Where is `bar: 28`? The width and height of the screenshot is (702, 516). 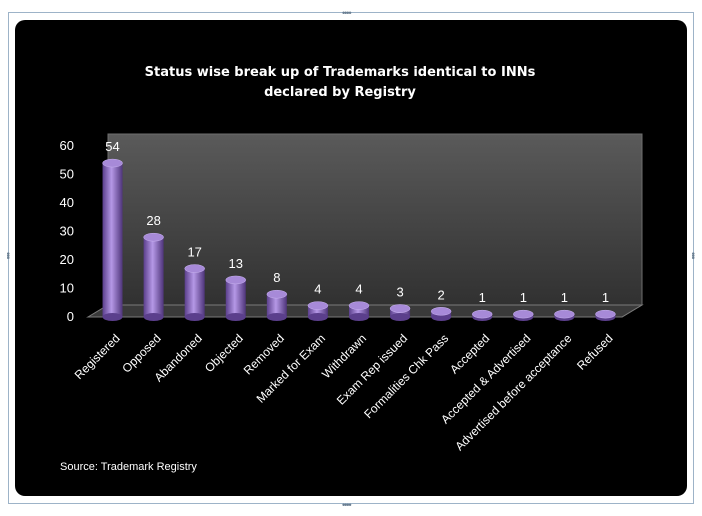 bar: 28 is located at coordinates (153, 267).